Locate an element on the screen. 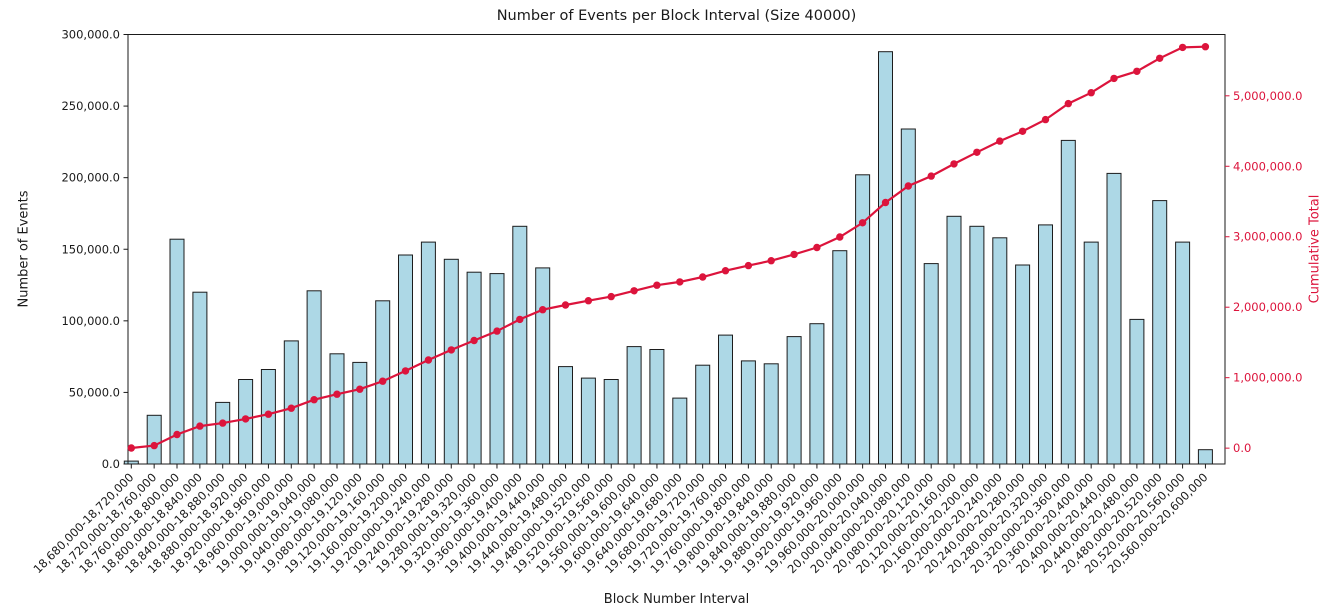 The width and height of the screenshot is (1336, 615). y-axis-label-left: Number of Events is located at coordinates (24, 249).